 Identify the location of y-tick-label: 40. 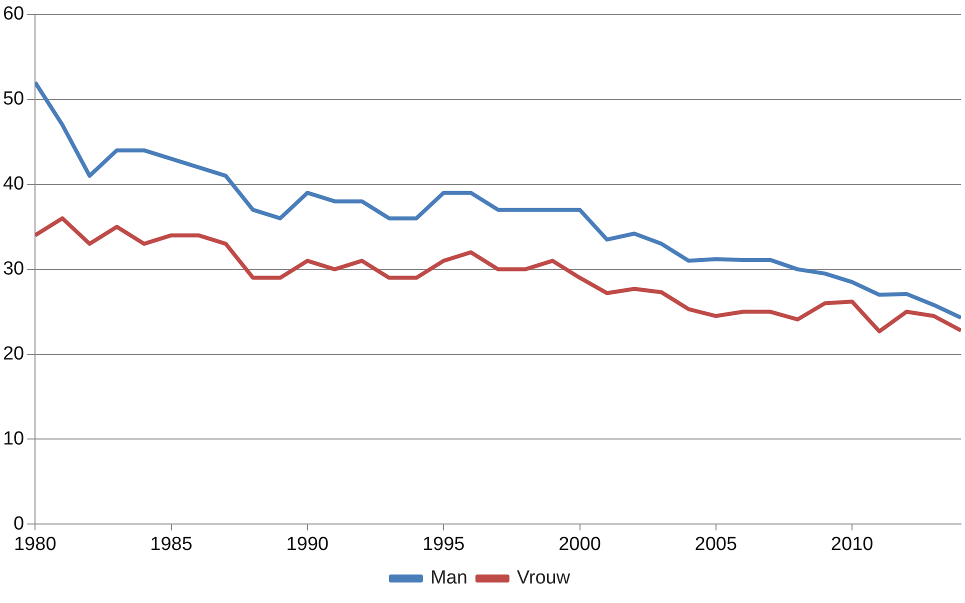
(13, 184).